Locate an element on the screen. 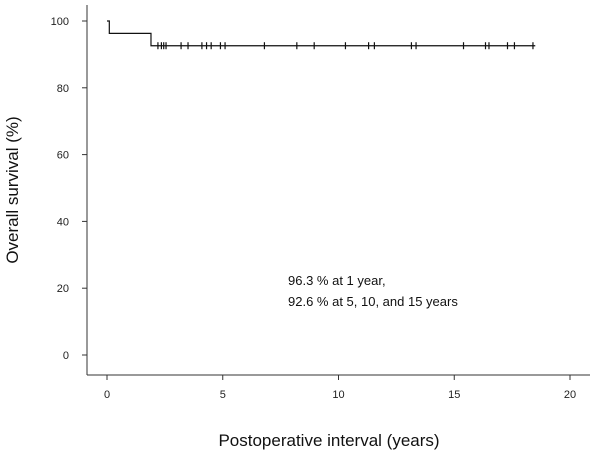 Image resolution: width=600 pixels, height=452 pixels. plot-area is located at coordinates (321, 35).